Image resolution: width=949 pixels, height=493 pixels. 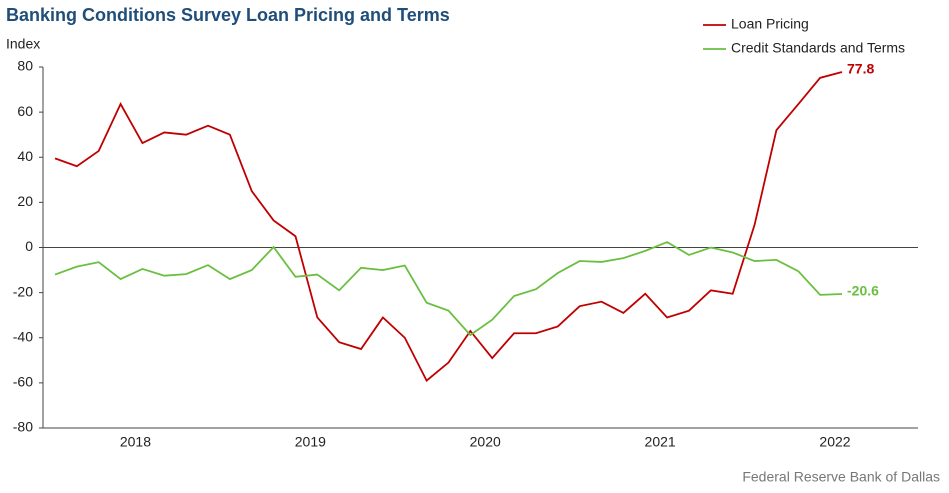 I want to click on end-value-label: 77.8, so click(x=860, y=69).